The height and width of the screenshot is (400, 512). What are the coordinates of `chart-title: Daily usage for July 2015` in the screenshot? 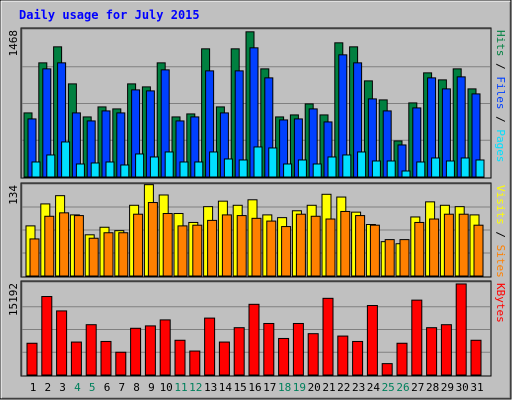 It's located at (109, 15).